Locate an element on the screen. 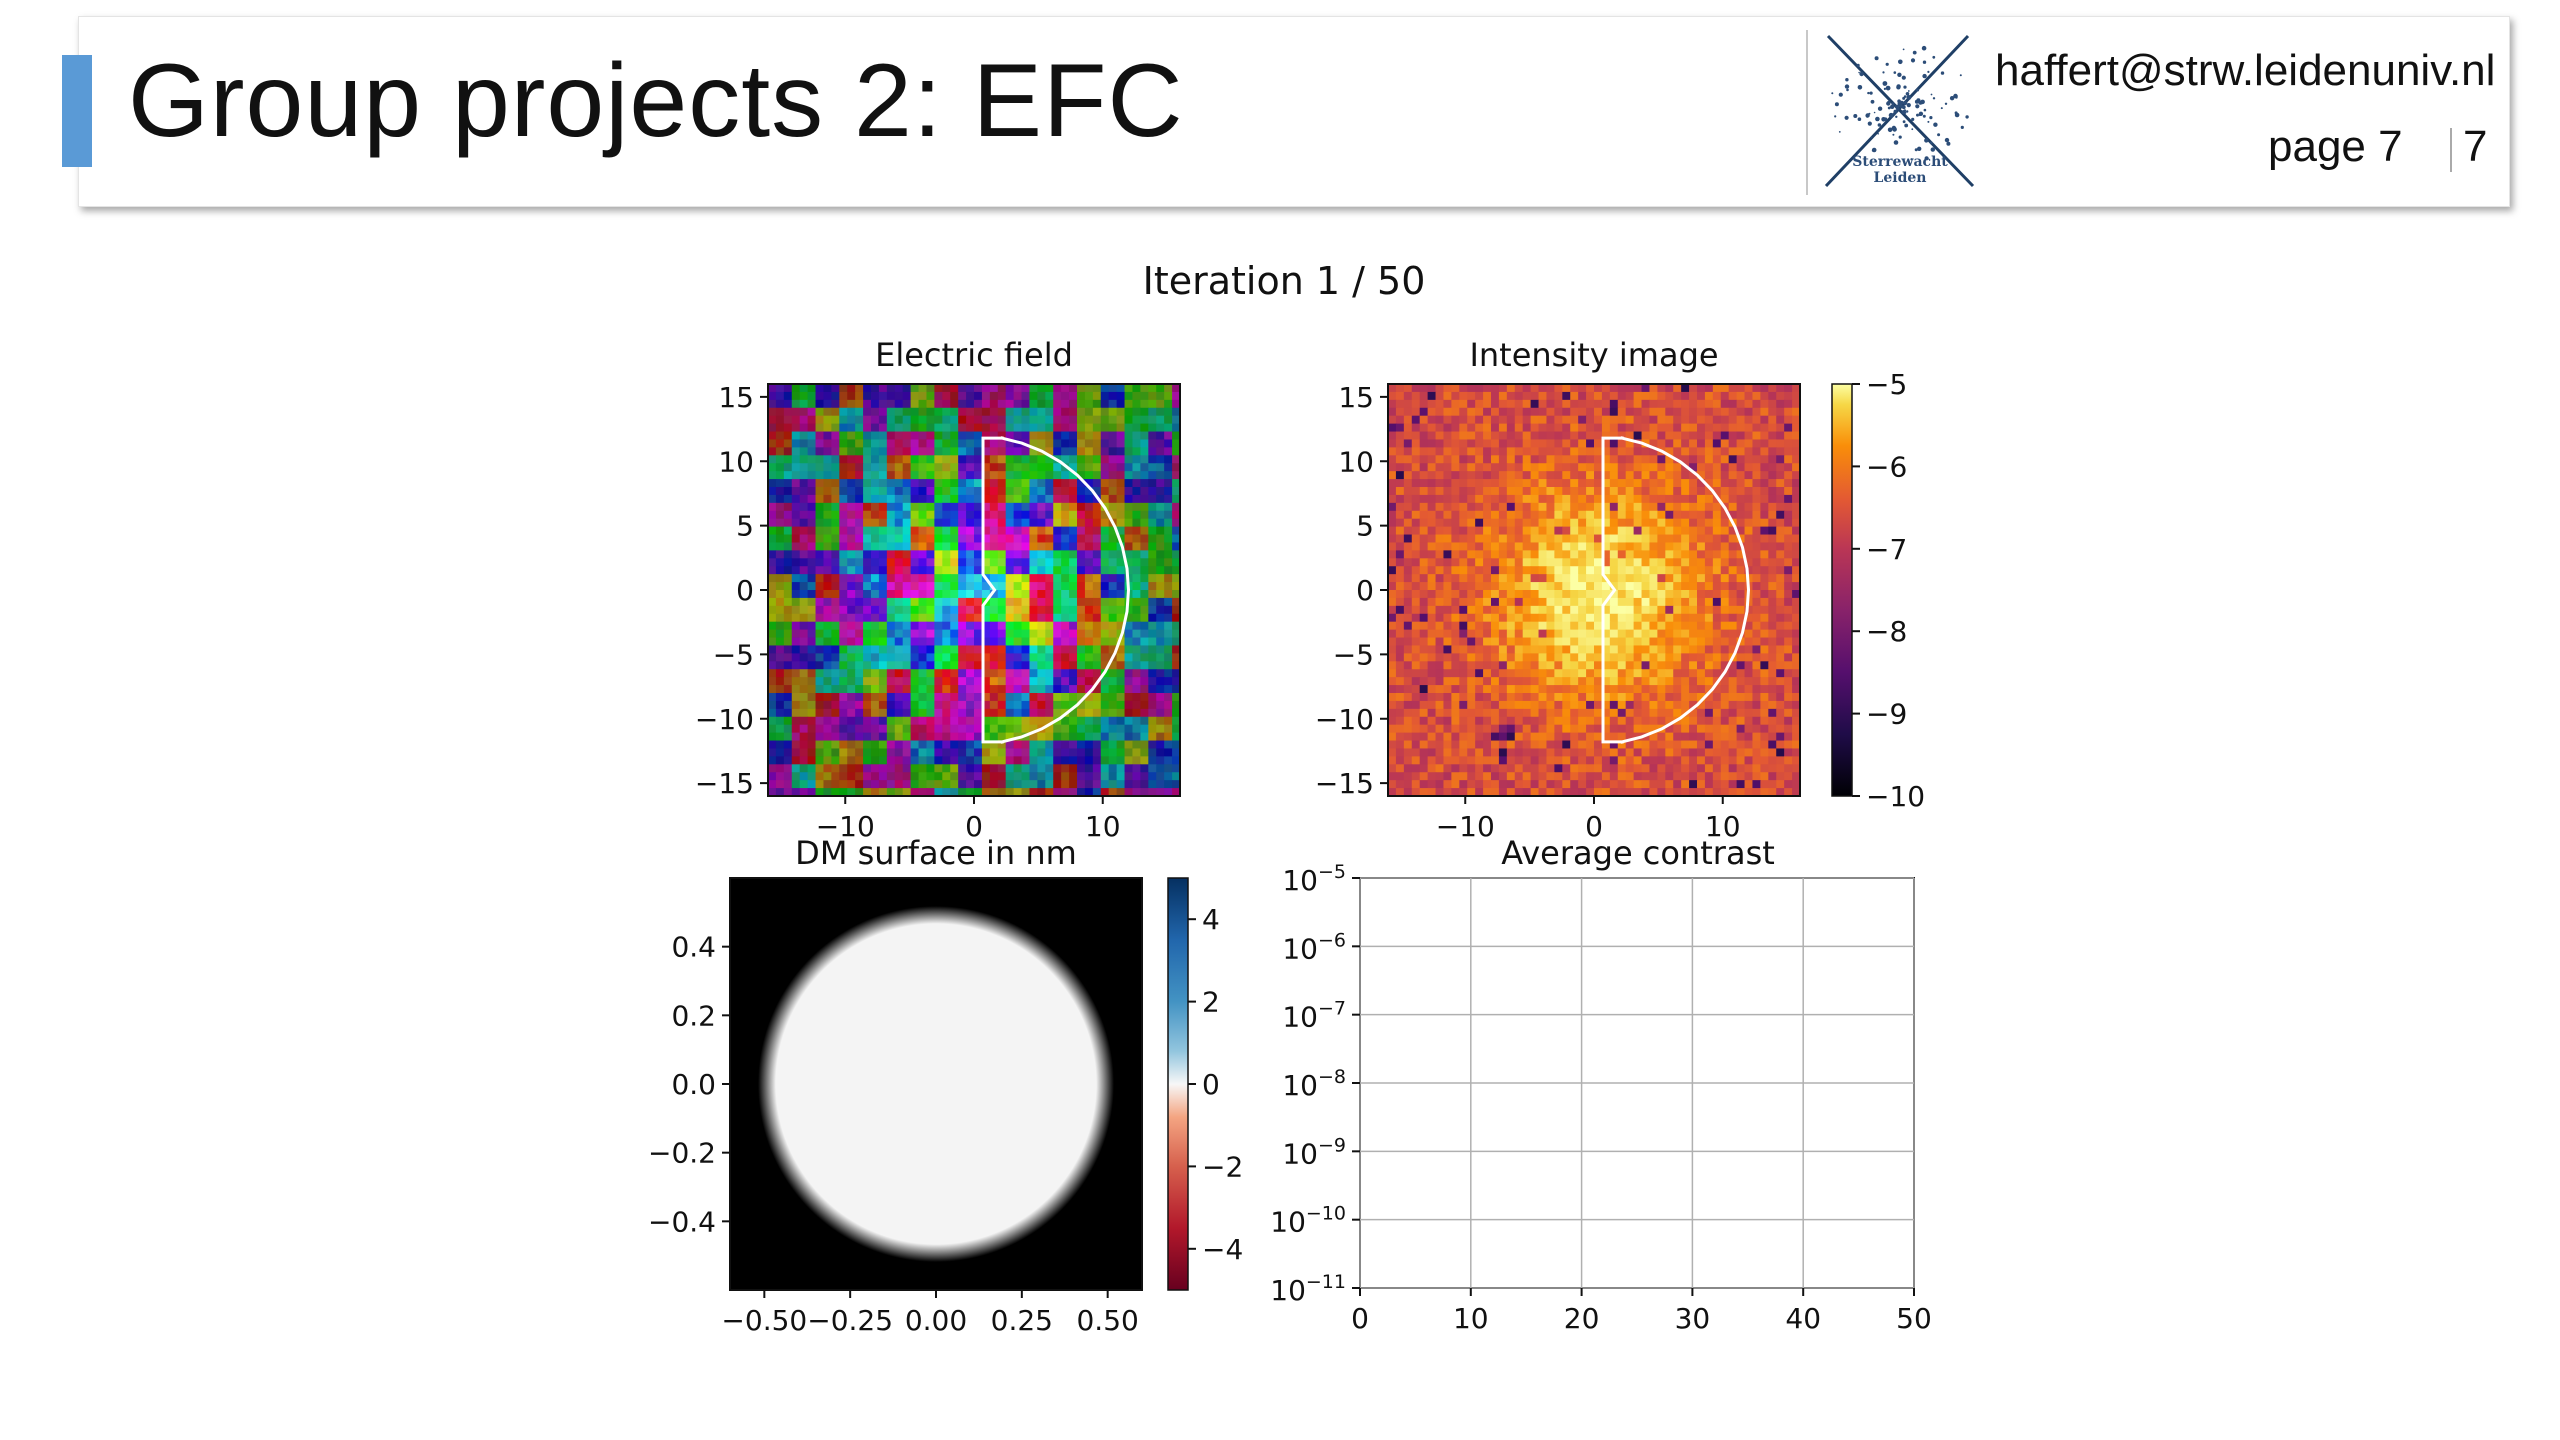 The image size is (2560, 1440). x-tick-label: 20 is located at coordinates (1582, 1318).